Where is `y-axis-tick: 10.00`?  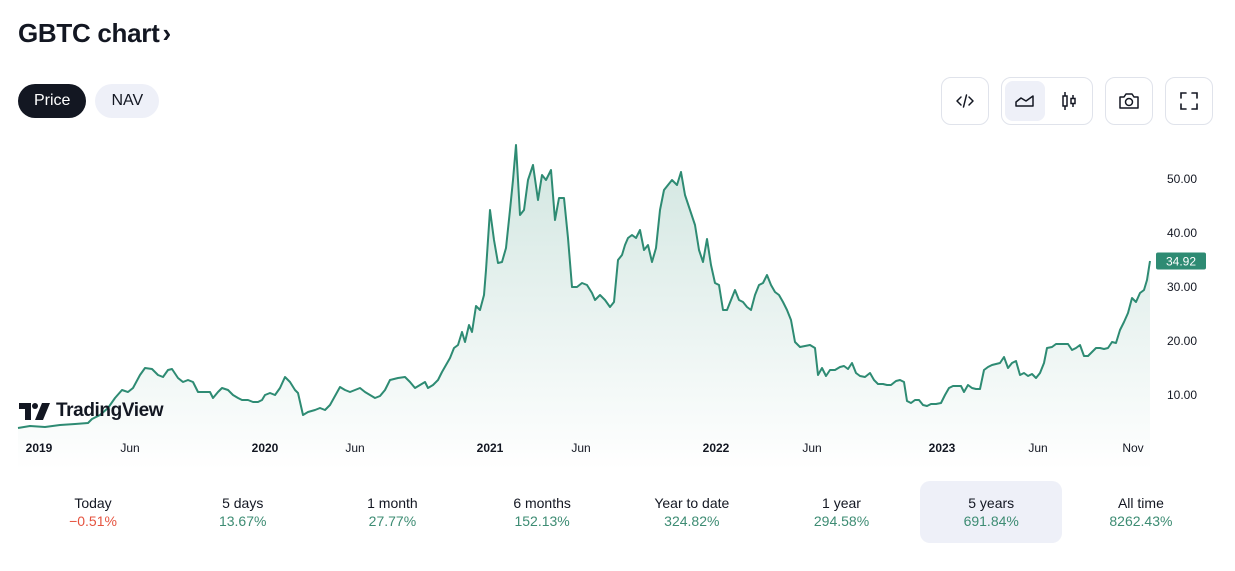
y-axis-tick: 10.00 is located at coordinates (1182, 395).